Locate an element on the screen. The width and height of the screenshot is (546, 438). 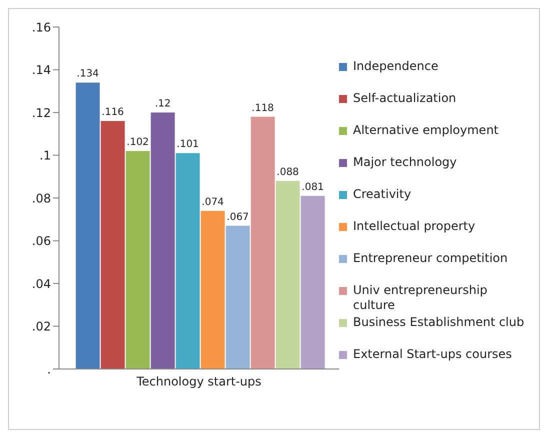
legend-label: Business Establishment club is located at coordinates (438, 322).